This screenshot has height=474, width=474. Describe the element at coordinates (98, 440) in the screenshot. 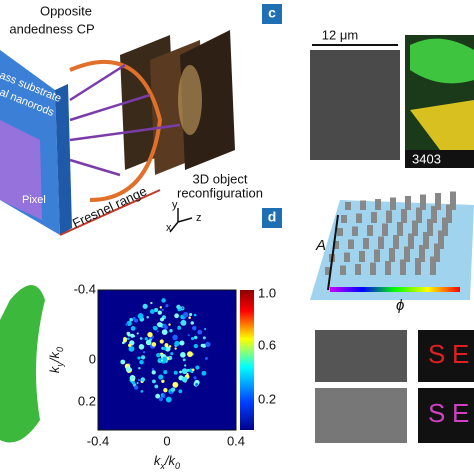

I see `x-tick-label: -0.4` at that location.